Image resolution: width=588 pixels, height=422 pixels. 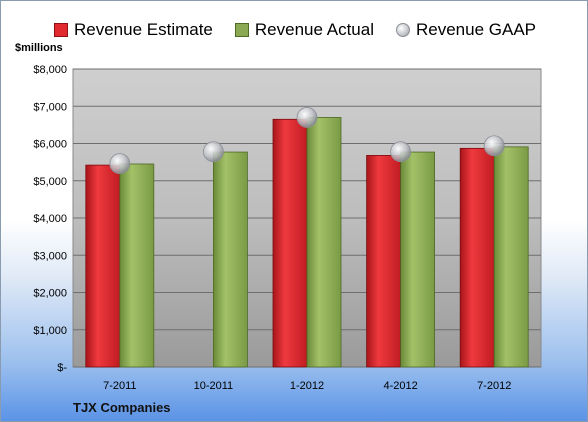 What do you see at coordinates (143, 29) in the screenshot?
I see `legend-label-estimate: Revenue Estimate` at bounding box center [143, 29].